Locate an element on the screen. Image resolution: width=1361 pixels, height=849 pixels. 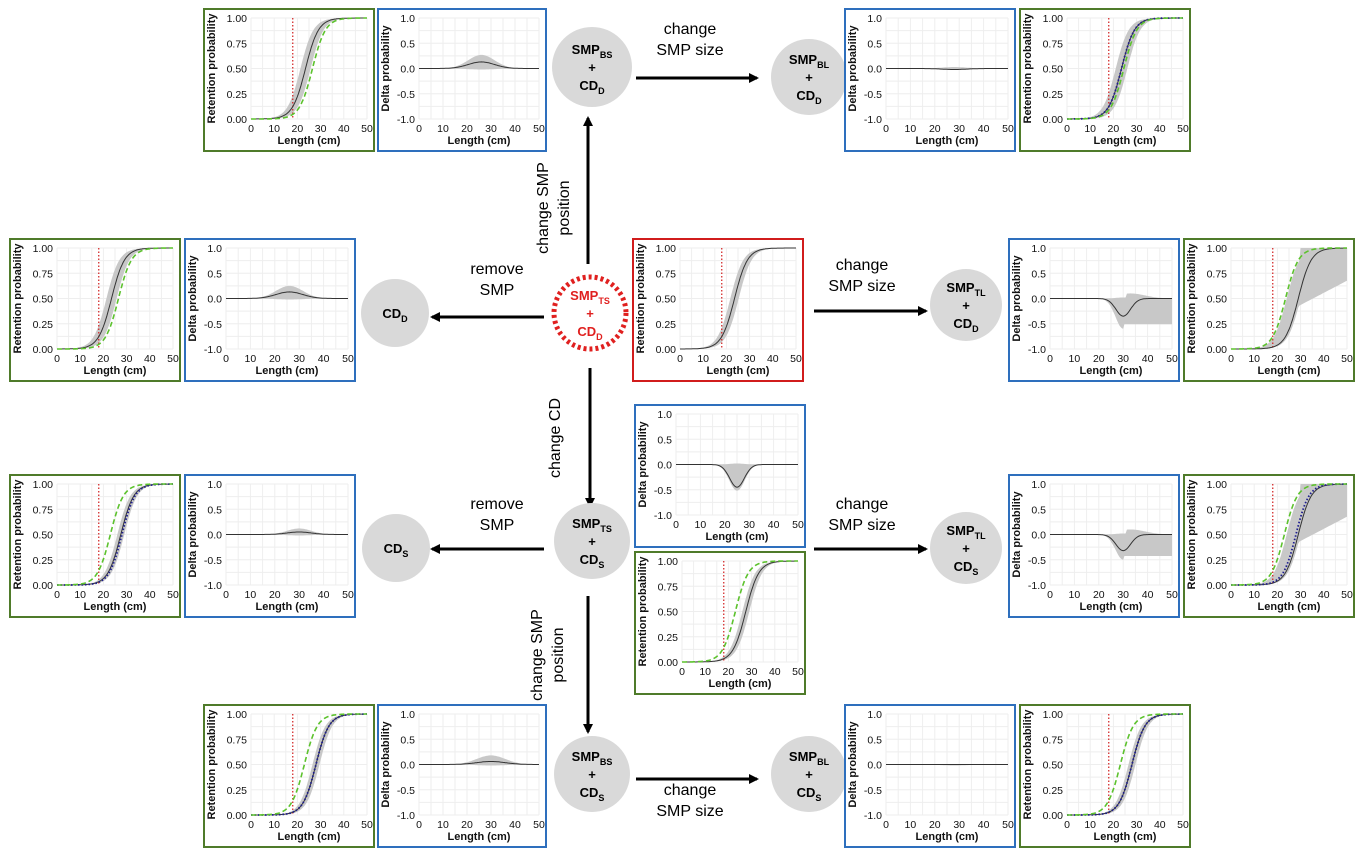
node-center: SMPTS+ CDD is located at coordinates (590, 313).